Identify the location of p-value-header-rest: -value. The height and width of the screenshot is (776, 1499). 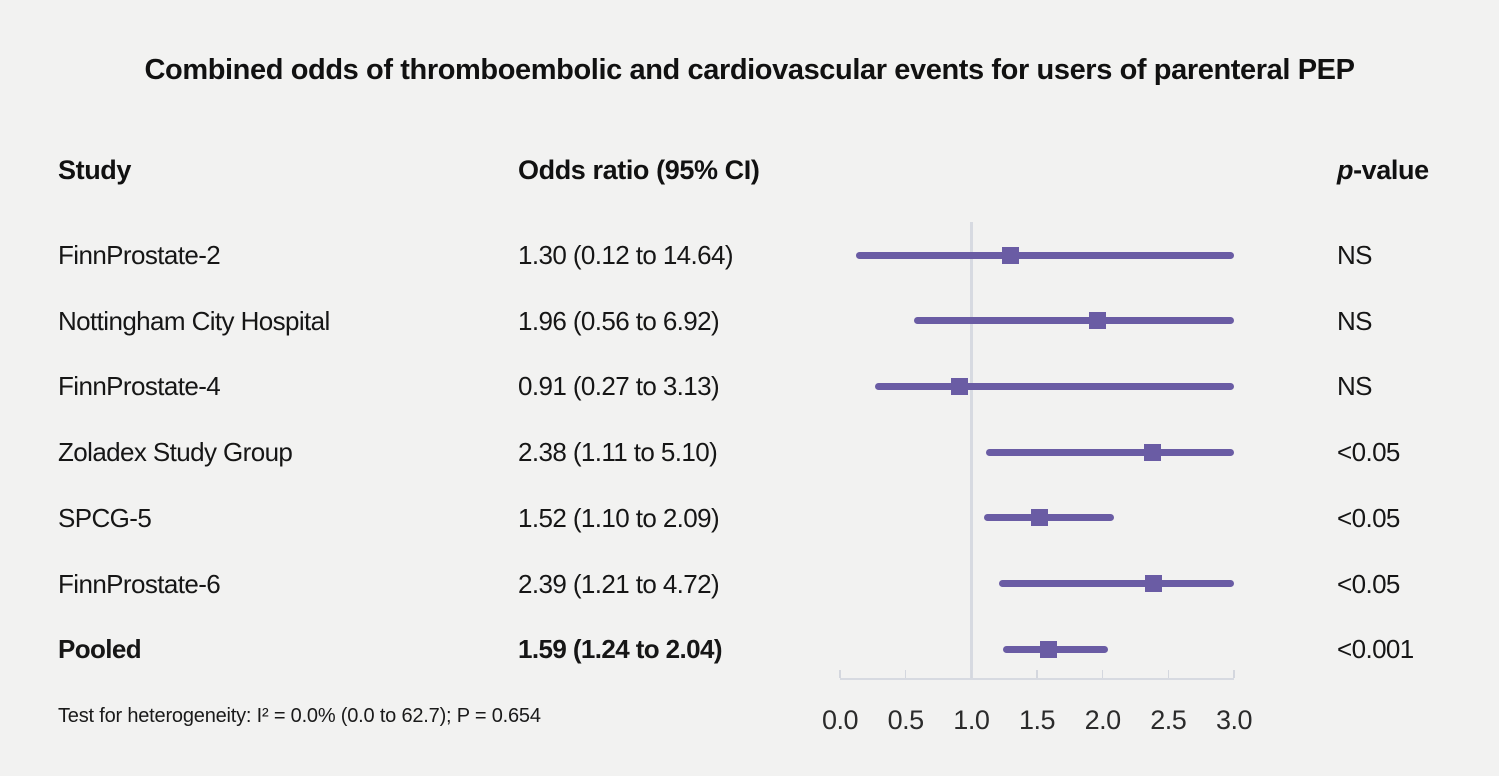
(1391, 170).